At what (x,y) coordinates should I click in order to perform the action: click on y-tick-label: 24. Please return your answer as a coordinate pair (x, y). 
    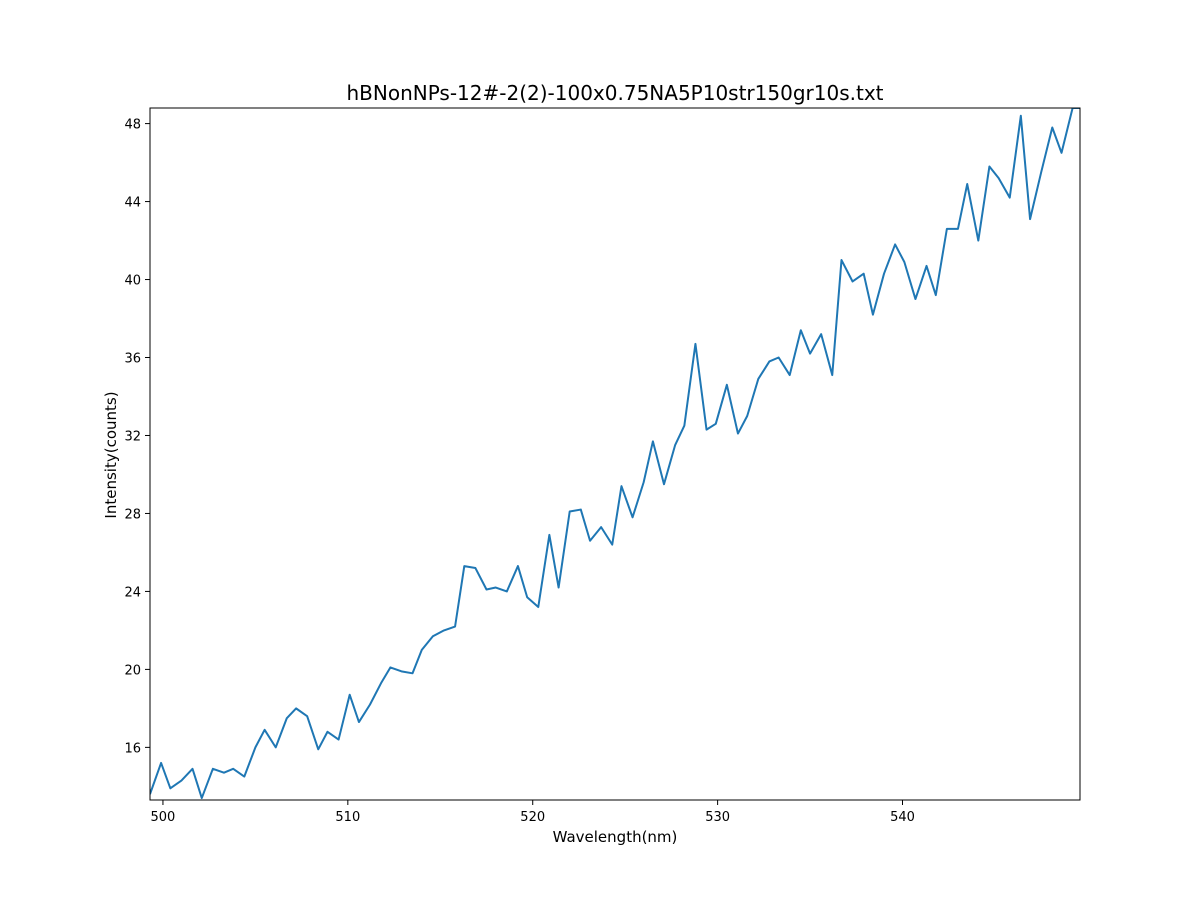
    Looking at the image, I should click on (132, 592).